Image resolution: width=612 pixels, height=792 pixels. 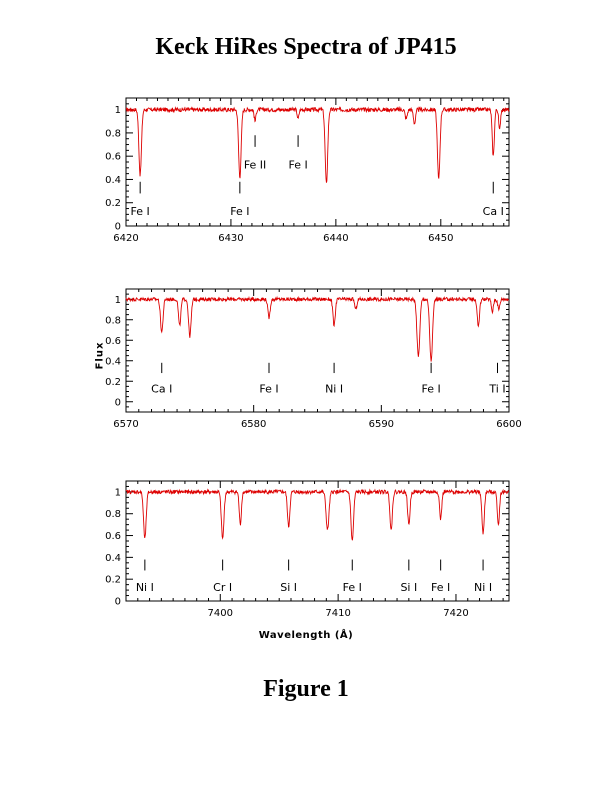 What do you see at coordinates (253, 424) in the screenshot?
I see `x-tick-label: 6580` at bounding box center [253, 424].